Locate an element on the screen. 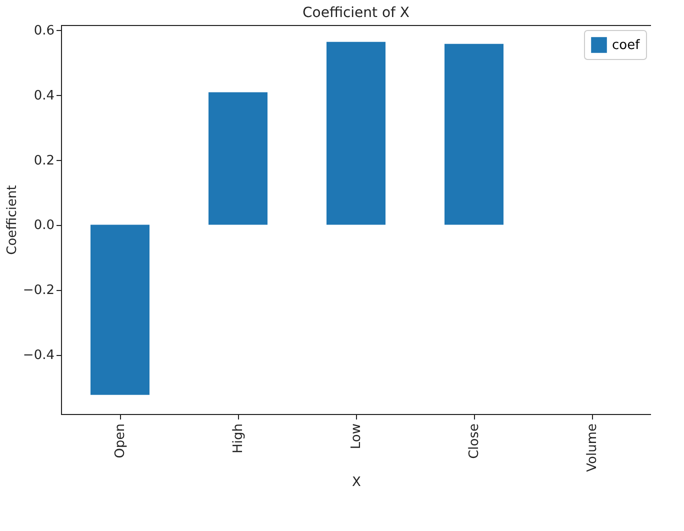 This screenshot has width=684, height=531. x-tick-label: High is located at coordinates (238, 439).